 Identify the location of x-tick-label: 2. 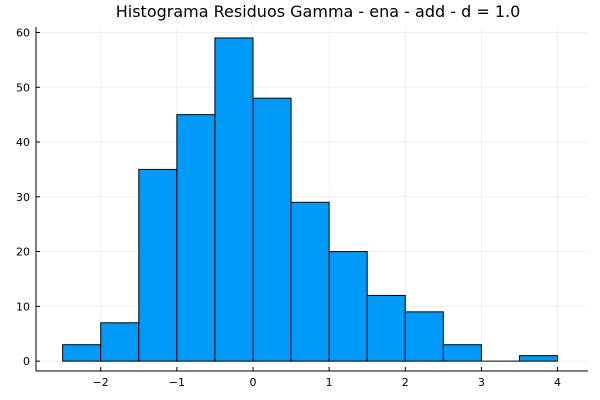
(405, 382).